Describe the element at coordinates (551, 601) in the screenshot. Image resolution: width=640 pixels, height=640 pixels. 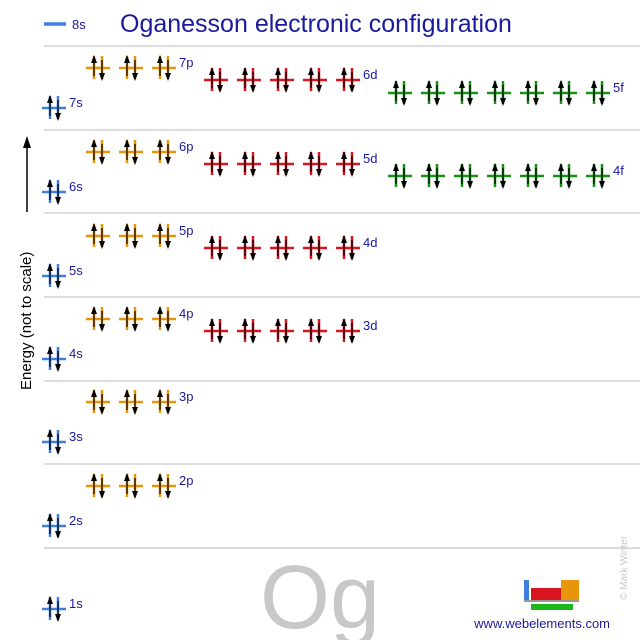
I see `logo-base` at that location.